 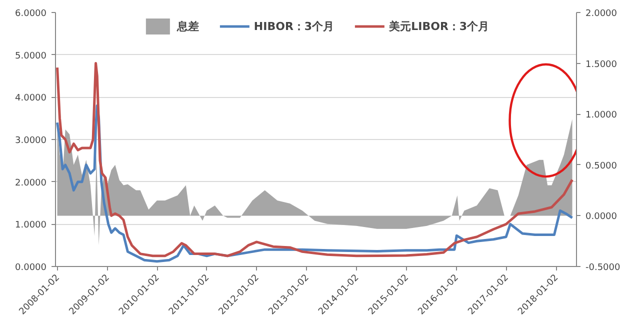 I want to click on y2-tick-label: 1.5000, so click(x=602, y=65).